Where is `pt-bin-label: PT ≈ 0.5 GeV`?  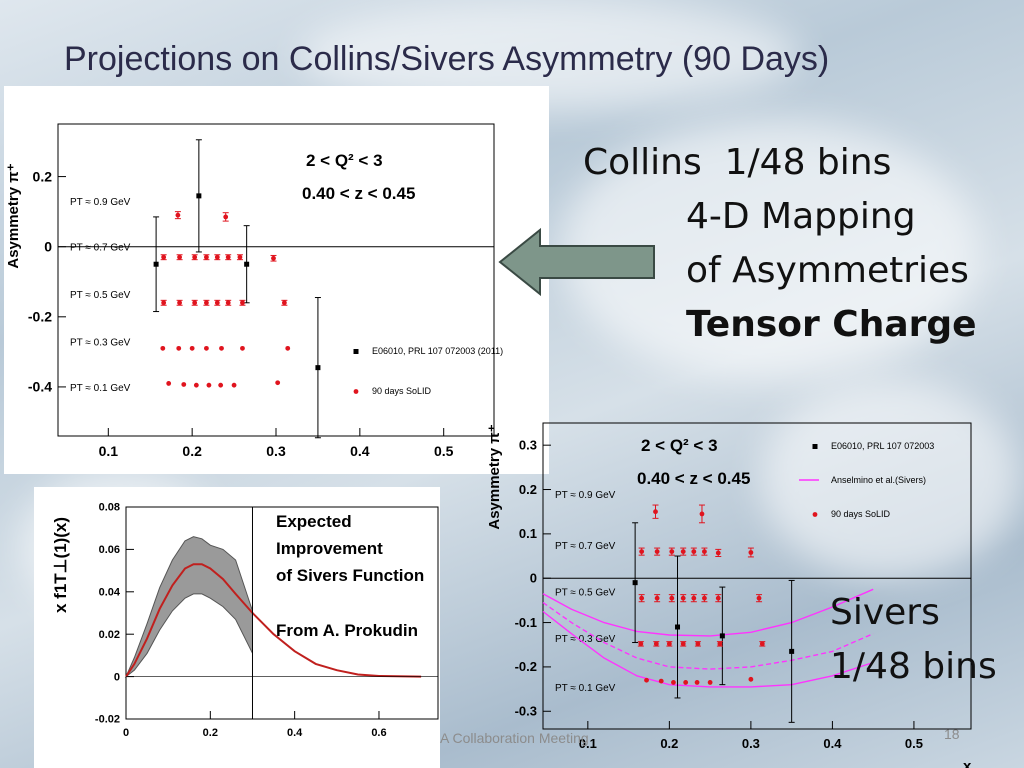
pt-bin-label: PT ≈ 0.5 GeV is located at coordinates (585, 593).